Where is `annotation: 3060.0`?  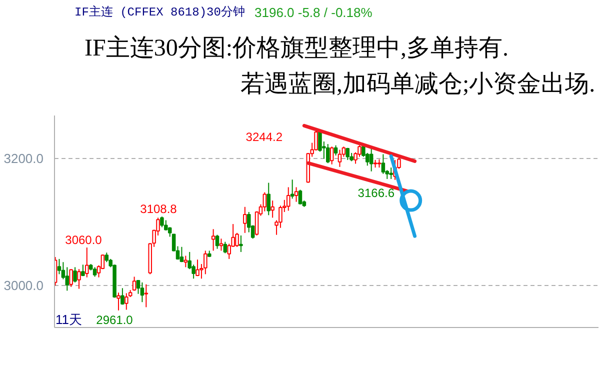 annotation: 3060.0 is located at coordinates (83, 240).